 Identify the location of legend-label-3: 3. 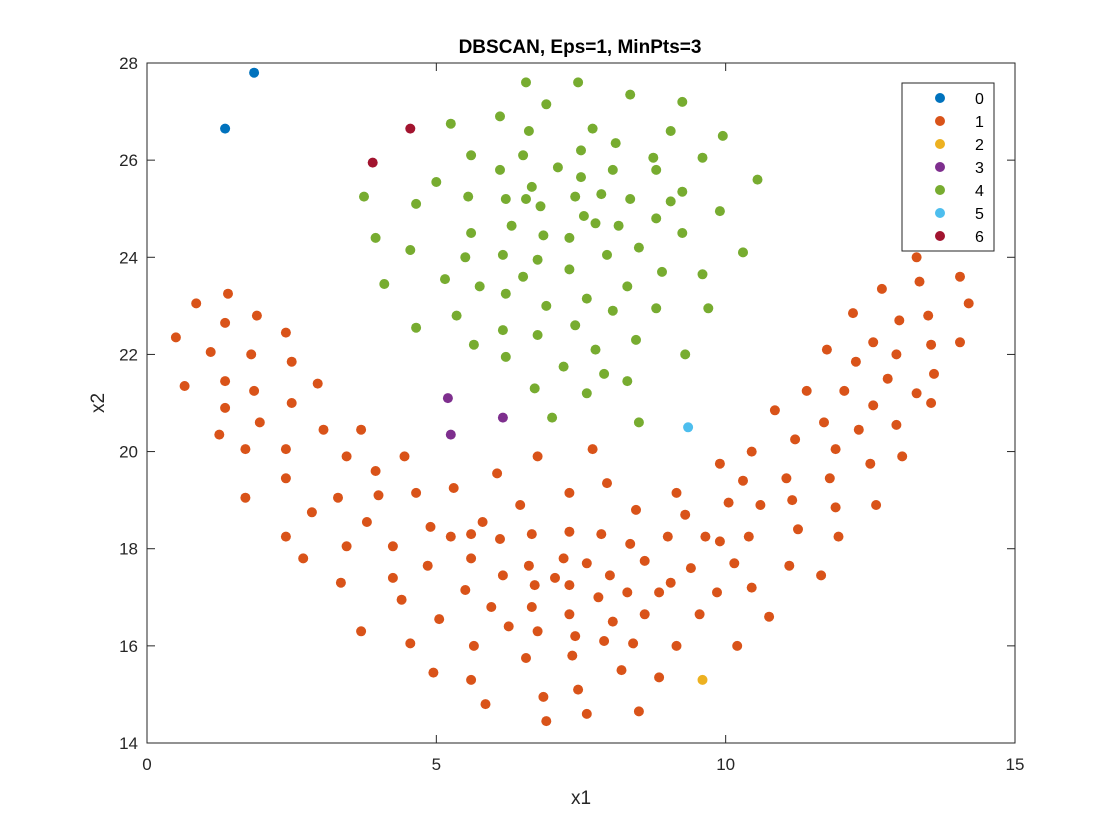
(979, 168).